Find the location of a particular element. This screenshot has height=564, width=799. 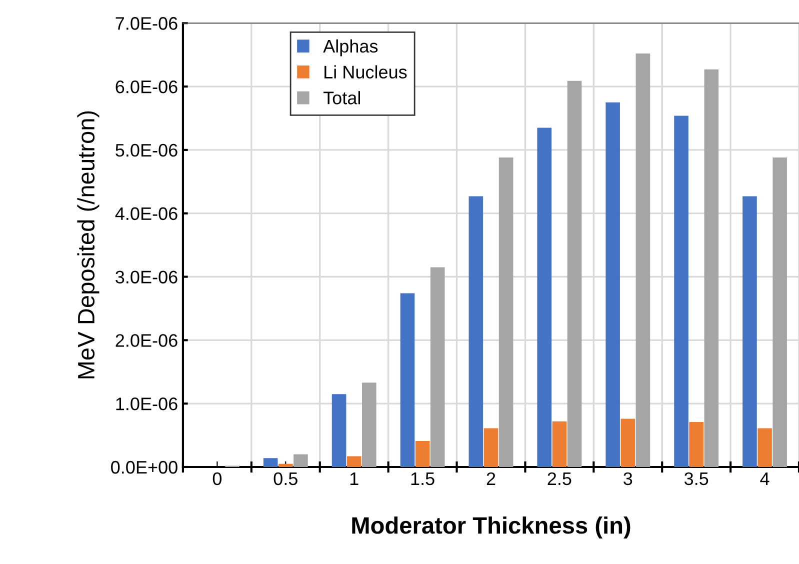

y-axis-title: MeV Deposited (/neutron) is located at coordinates (88, 244).